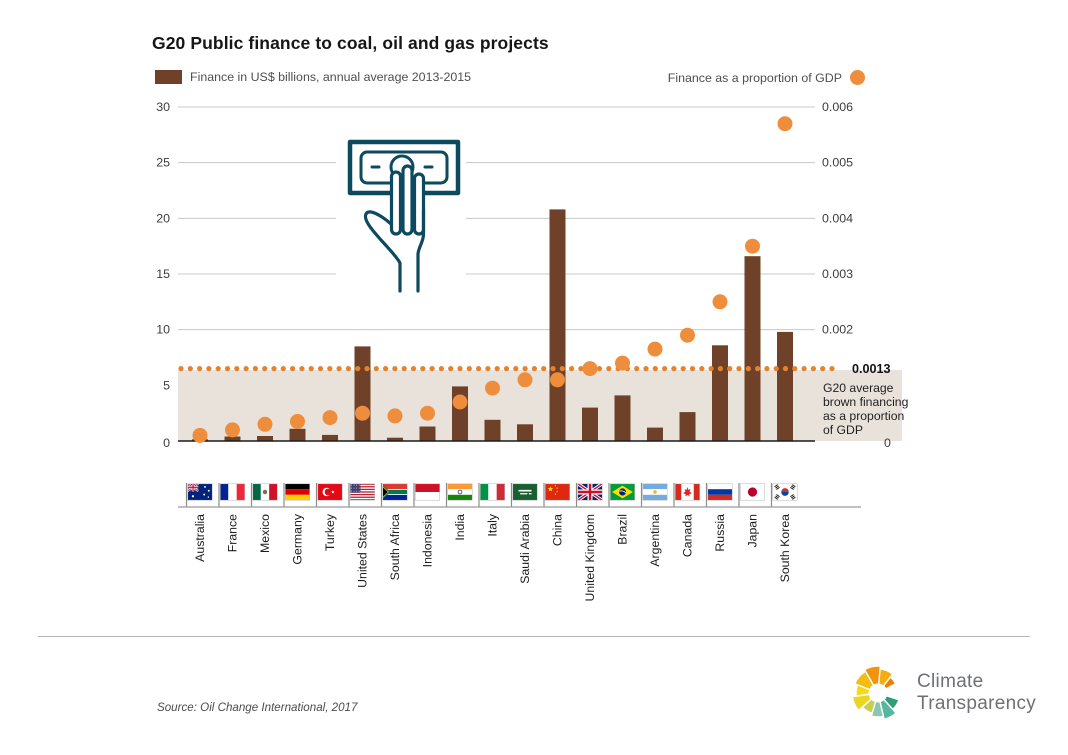  What do you see at coordinates (752, 348) in the screenshot?
I see `bar-japan` at bounding box center [752, 348].